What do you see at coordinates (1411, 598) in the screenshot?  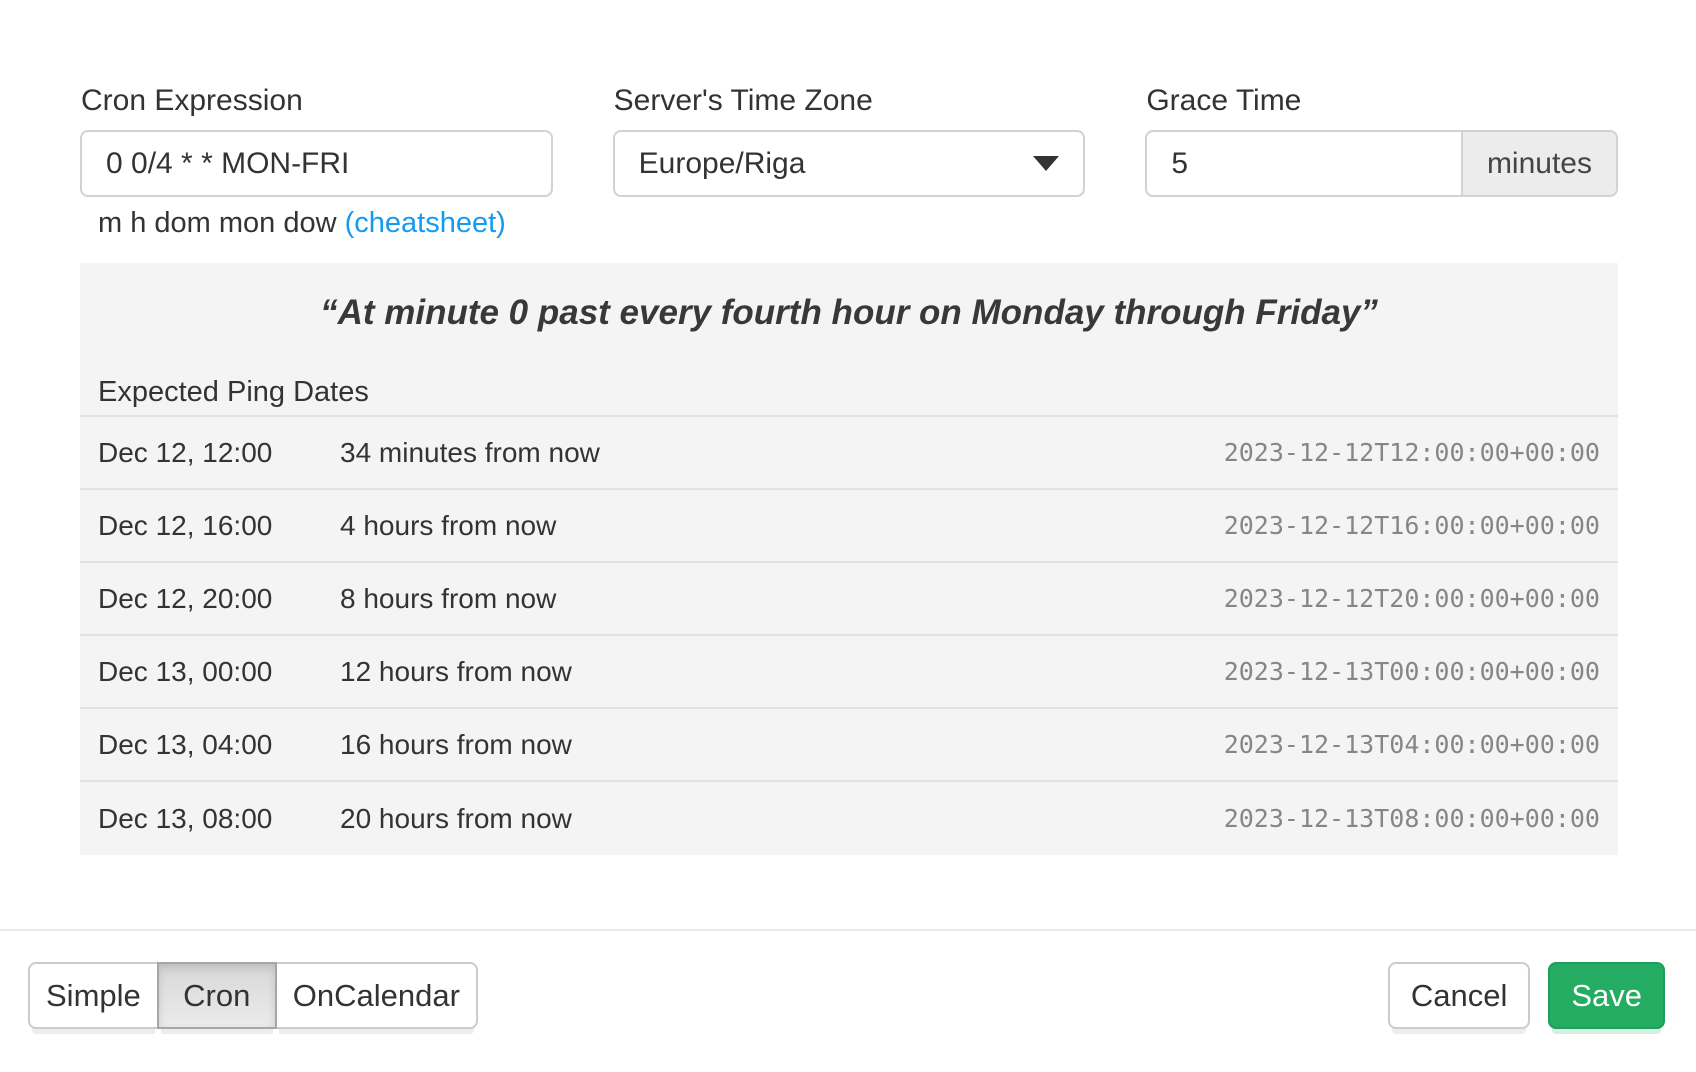 I see `ping-iso-timestamp: 2023-12-12T20:00:00+00:00` at bounding box center [1411, 598].